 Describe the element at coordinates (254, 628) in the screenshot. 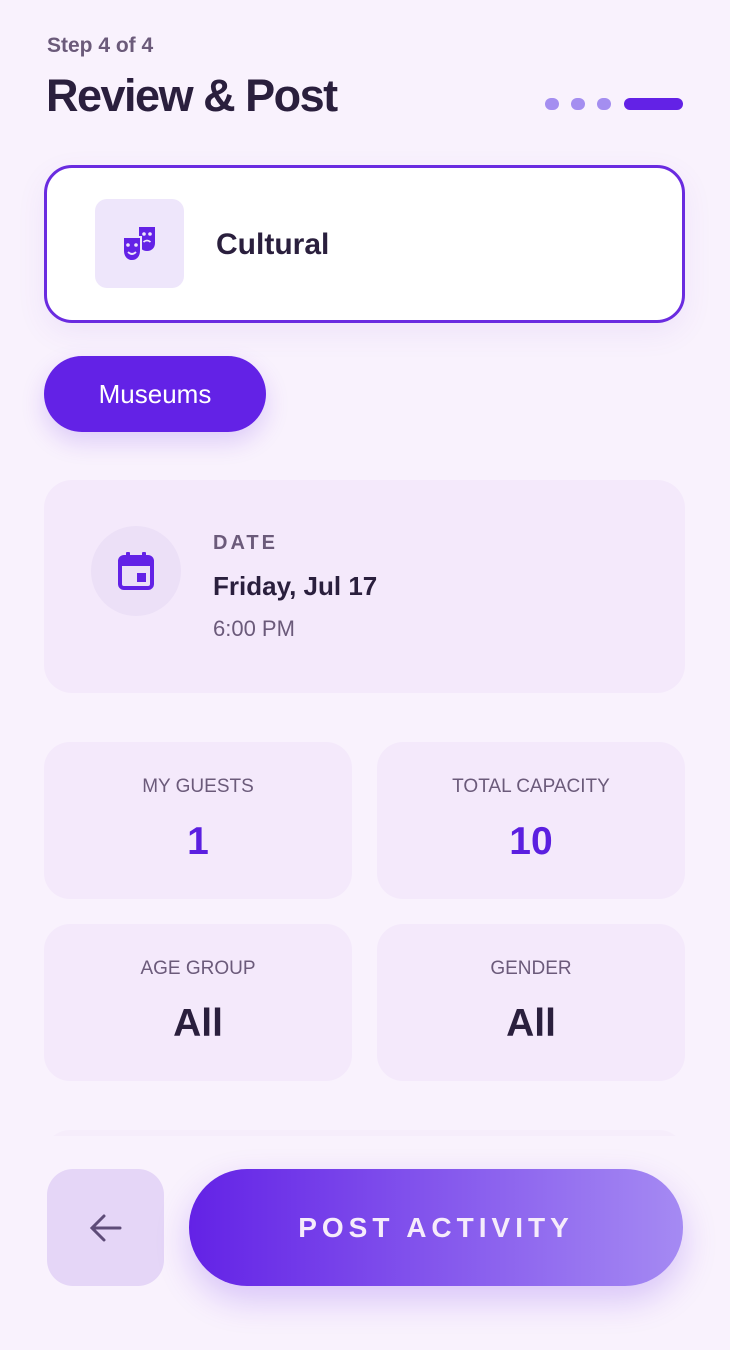

I see `time-value: 6:00 PM` at that location.